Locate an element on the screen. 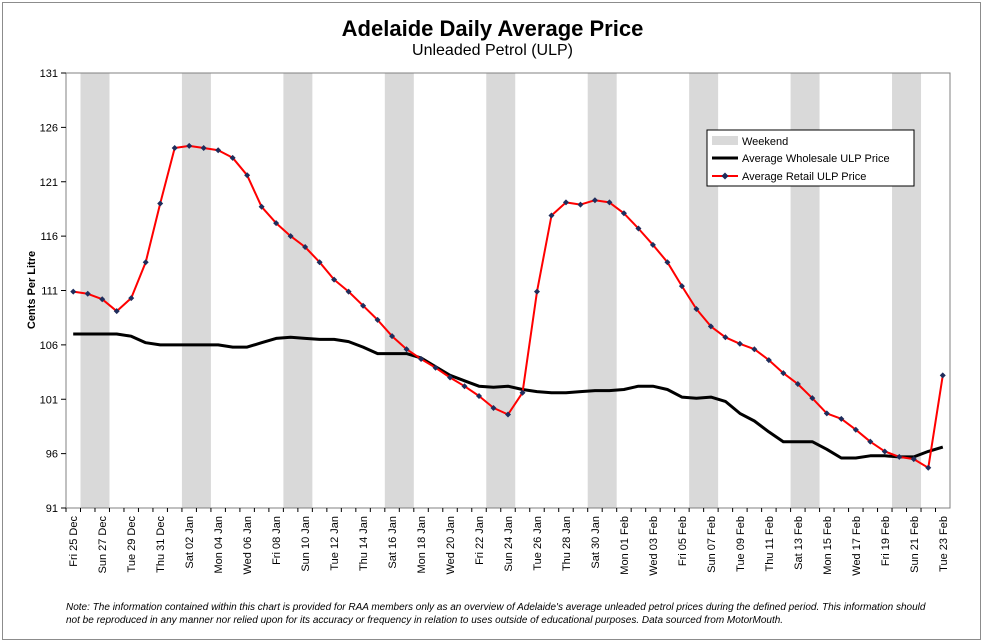  x-tick-label: Sun 24 Jan is located at coordinates (509, 544).